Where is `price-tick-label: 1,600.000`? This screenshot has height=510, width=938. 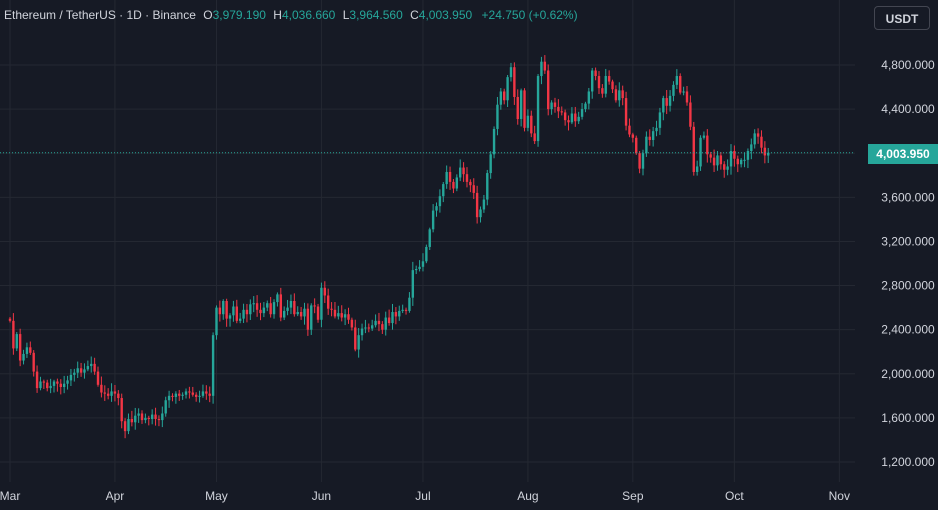 price-tick-label: 1,600.000 is located at coordinates (908, 418).